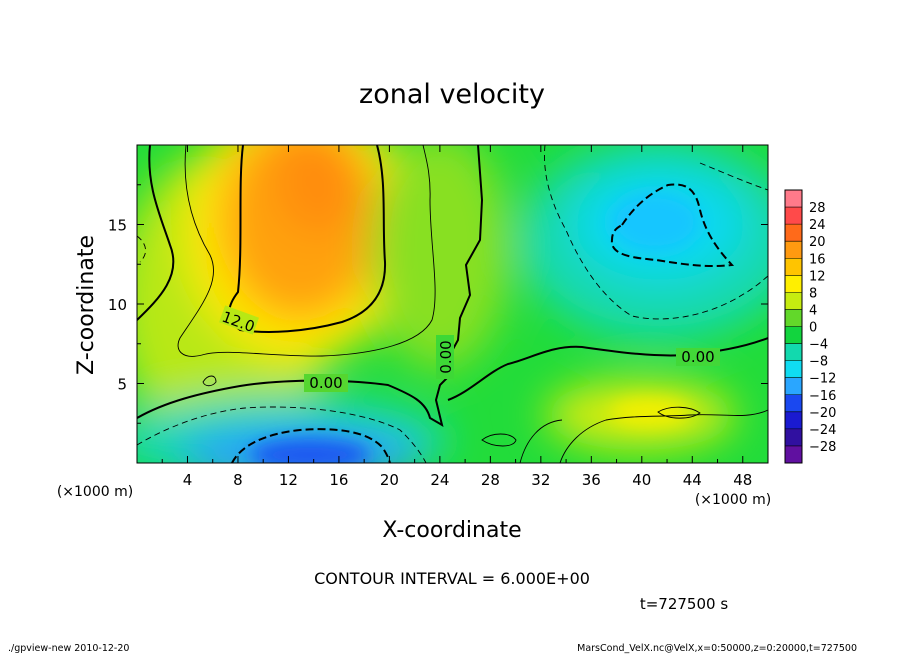 This screenshot has height=654, width=904. What do you see at coordinates (122, 385) in the screenshot?
I see `y-tick-label: 5` at bounding box center [122, 385].